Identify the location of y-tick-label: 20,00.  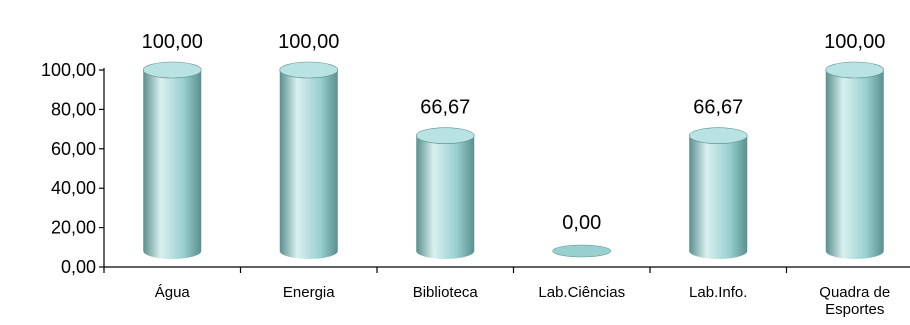
(73, 228).